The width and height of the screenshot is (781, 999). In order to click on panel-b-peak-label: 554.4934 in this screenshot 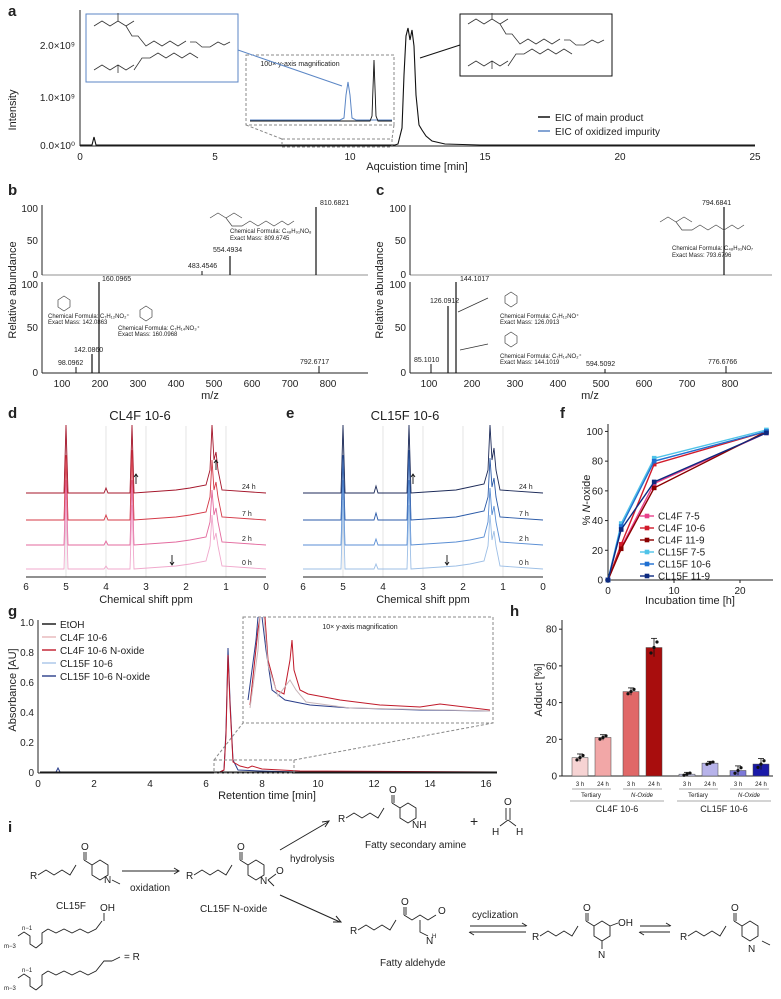, I will do `click(227, 250)`.